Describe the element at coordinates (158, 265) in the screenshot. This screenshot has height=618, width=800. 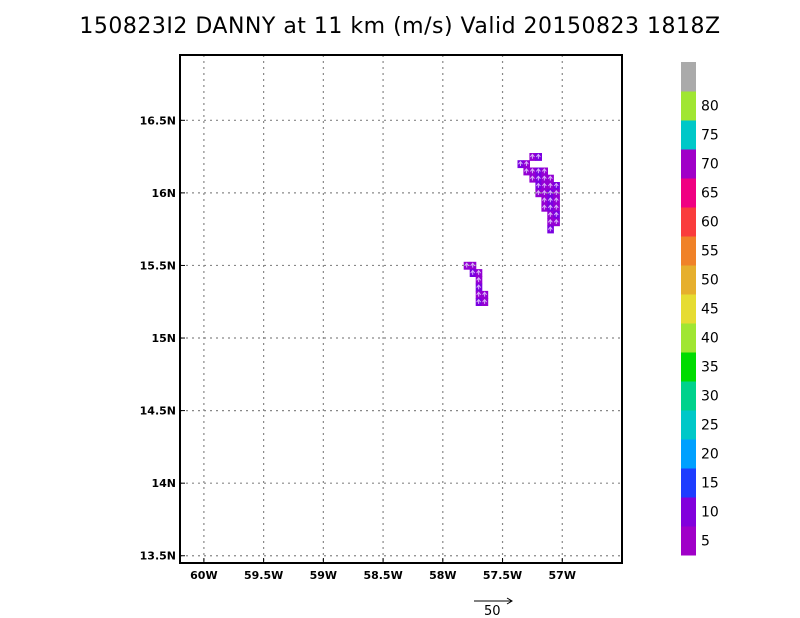
I see `y-tick-label: 15.5N` at that location.